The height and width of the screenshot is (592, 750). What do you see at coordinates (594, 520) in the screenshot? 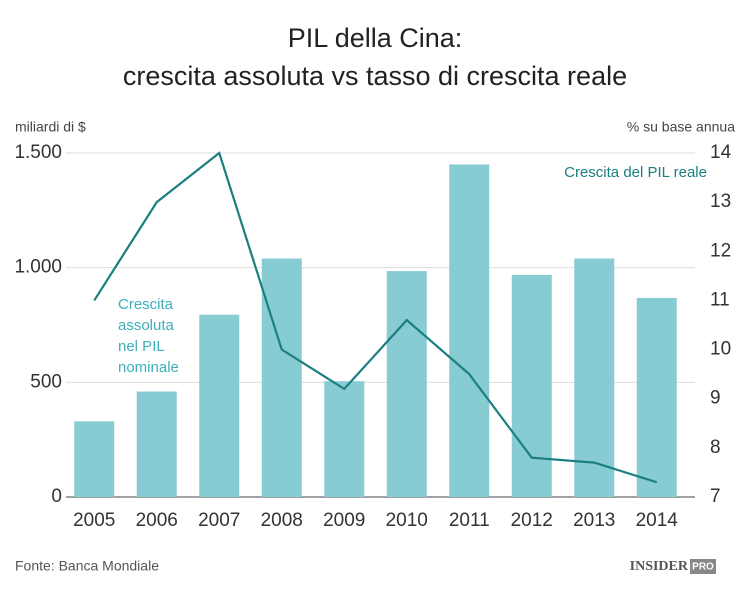
I see `x-tick-label: 2013` at bounding box center [594, 520].